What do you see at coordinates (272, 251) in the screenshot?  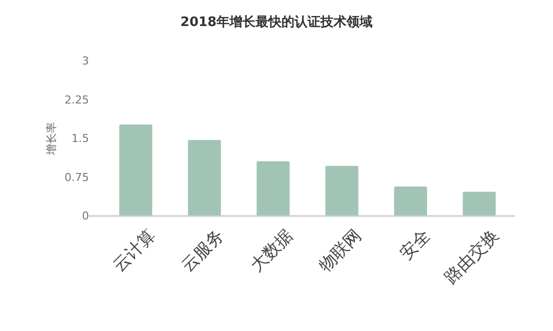 I see `x-tick-label: 大数据` at bounding box center [272, 251].